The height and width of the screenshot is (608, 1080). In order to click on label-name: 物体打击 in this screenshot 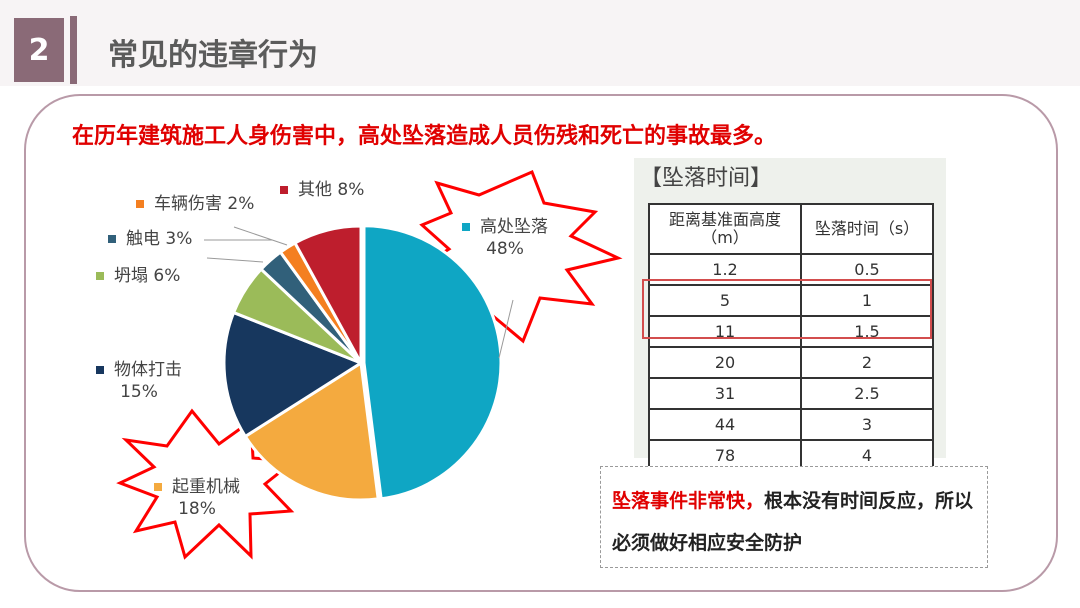, I will do `click(148, 370)`.